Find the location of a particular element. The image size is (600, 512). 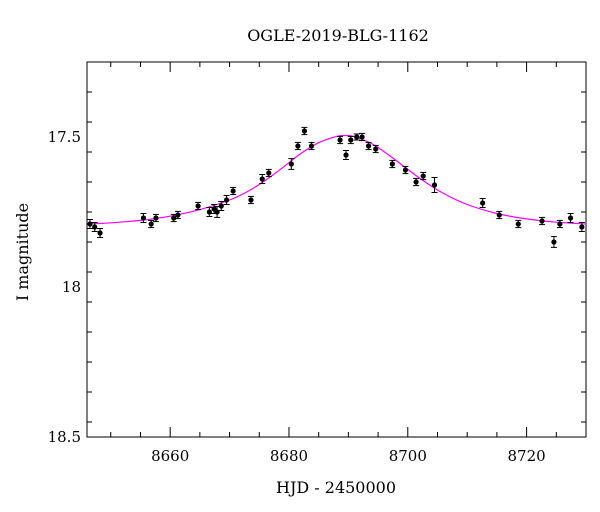

y-tick-label: 17.5 is located at coordinates (64, 137).